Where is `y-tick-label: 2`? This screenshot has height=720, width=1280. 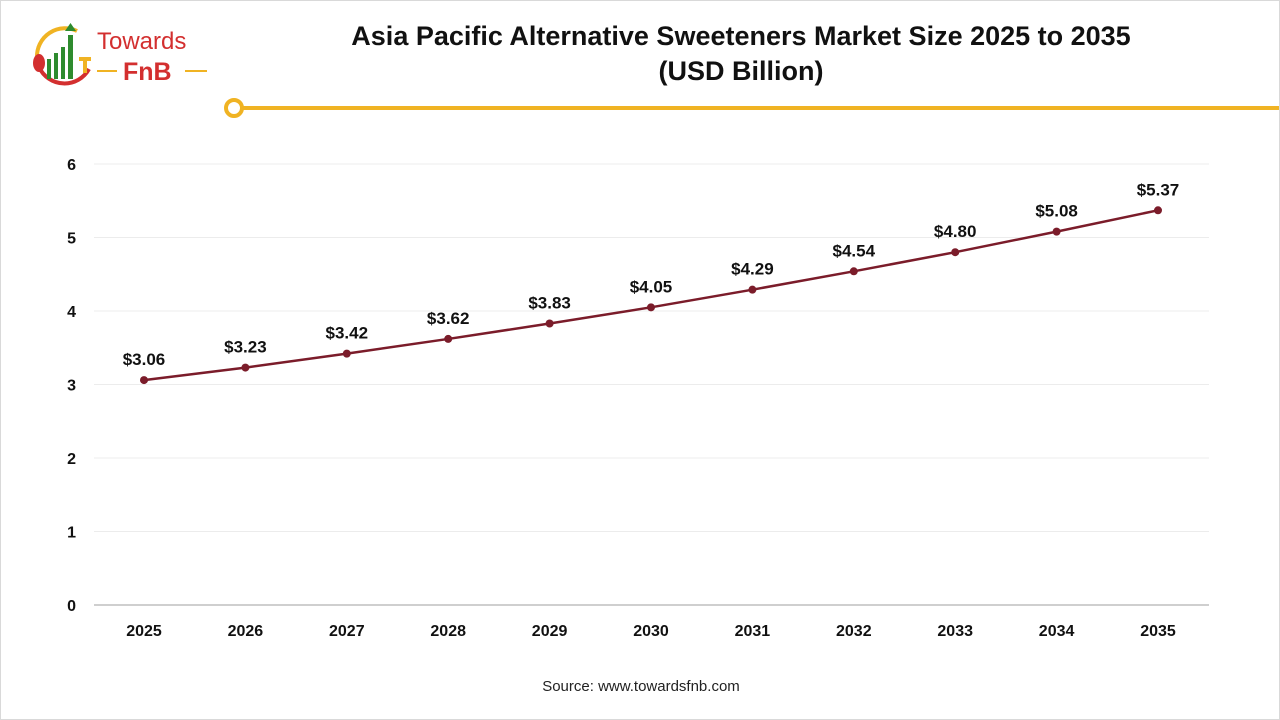 y-tick-label: 2 is located at coordinates (71, 459).